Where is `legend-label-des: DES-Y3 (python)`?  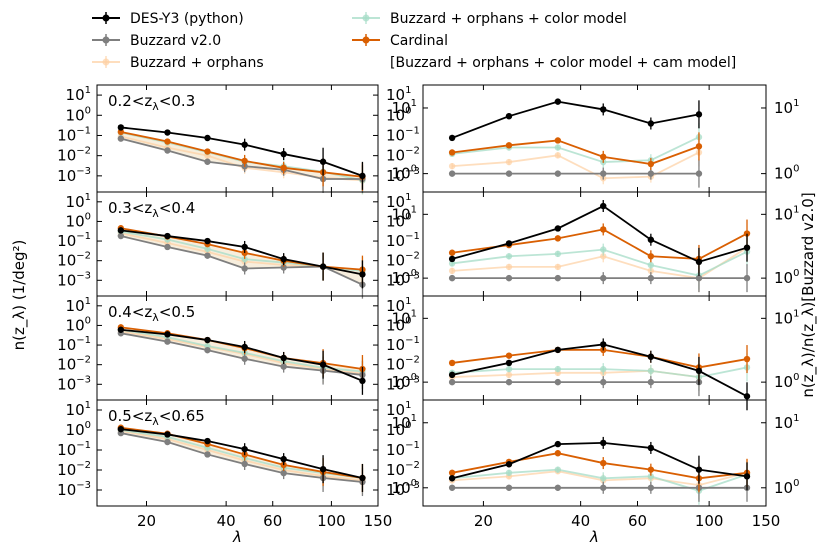
legend-label-des: DES-Y3 (python) is located at coordinates (187, 19).